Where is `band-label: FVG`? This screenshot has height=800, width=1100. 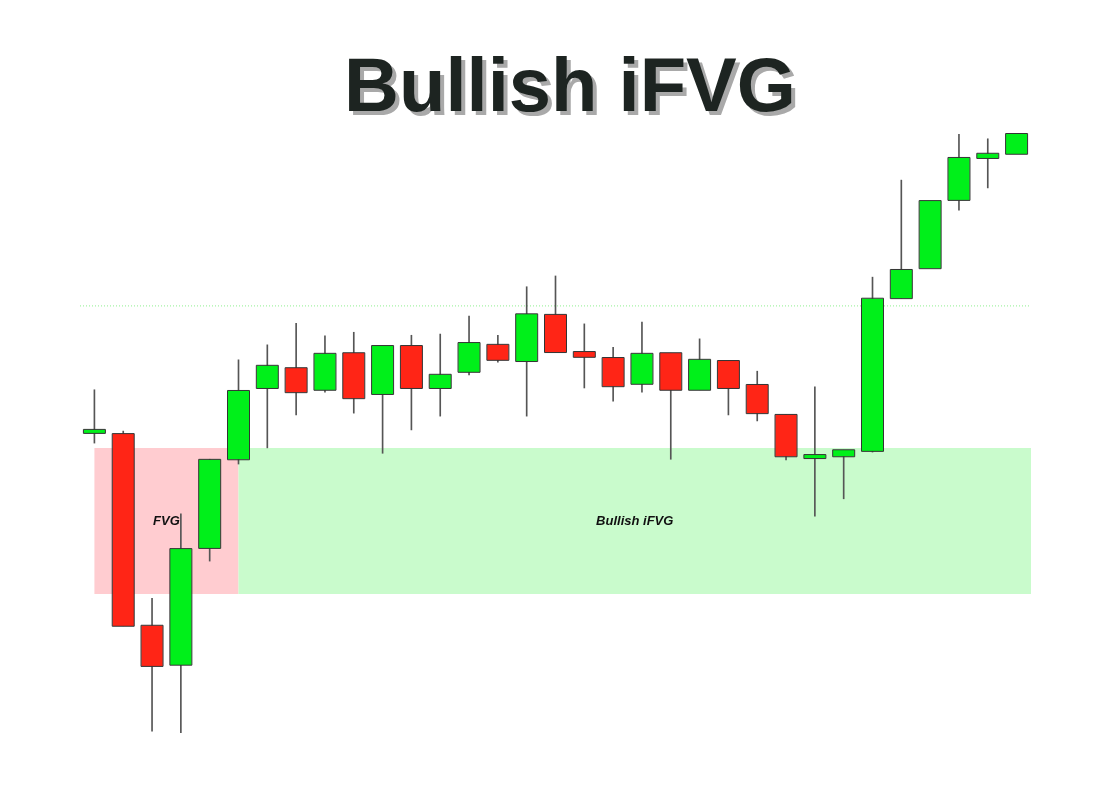
band-label: FVG is located at coordinates (166, 520).